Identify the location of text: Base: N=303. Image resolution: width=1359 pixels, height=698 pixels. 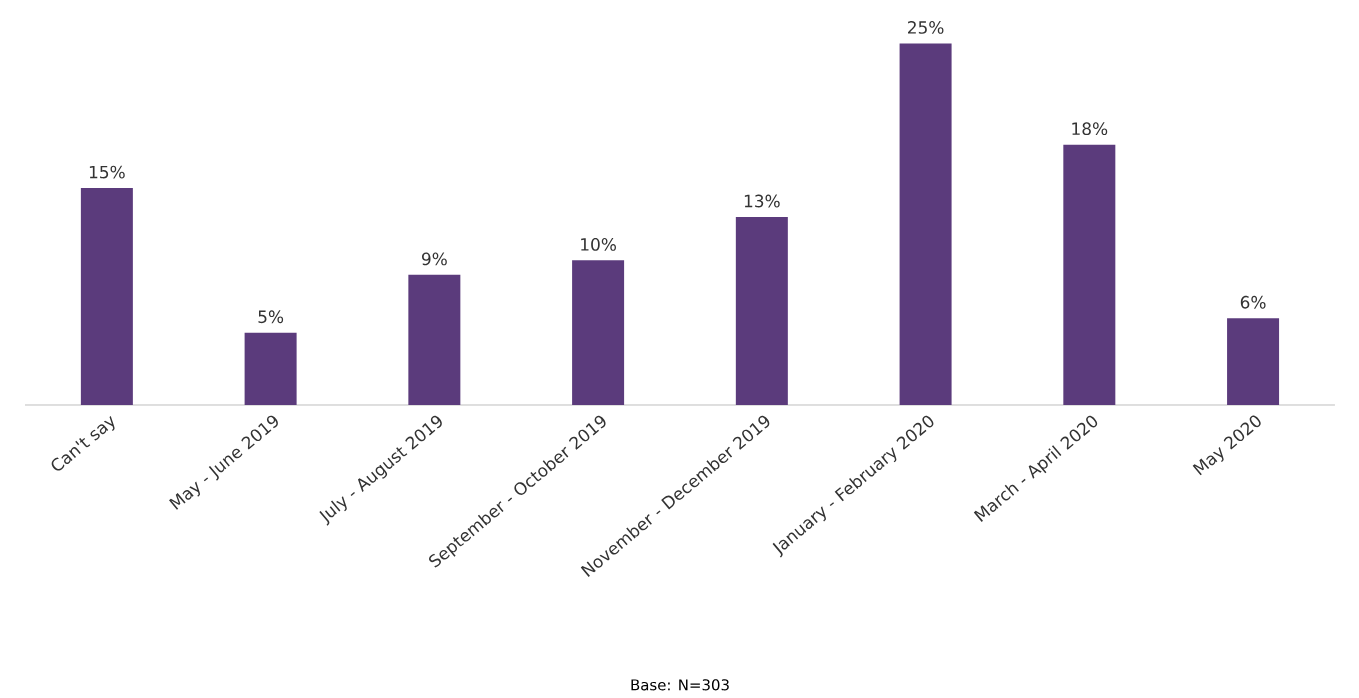
(680, 685).